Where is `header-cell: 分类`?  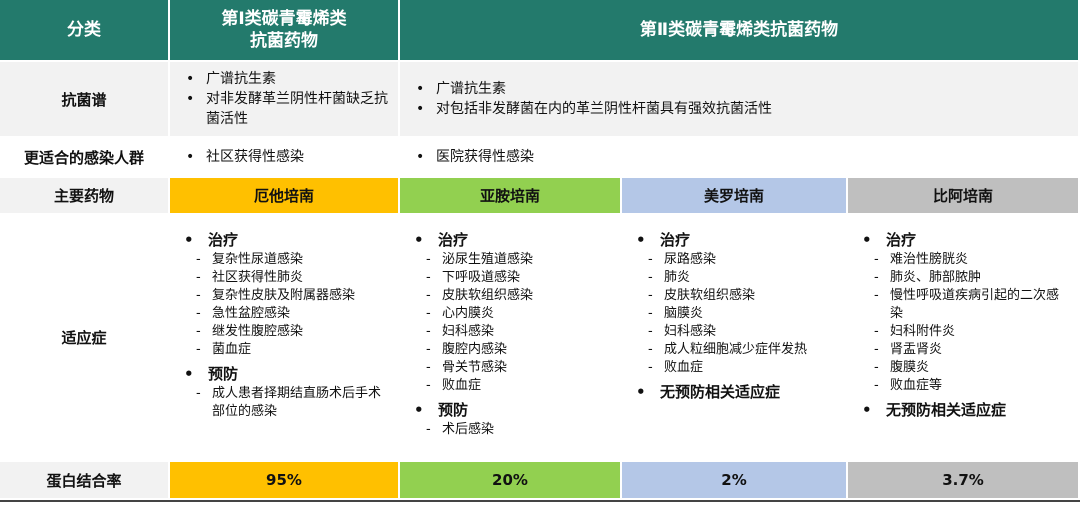
header-cell: 分类 is located at coordinates (85, 31).